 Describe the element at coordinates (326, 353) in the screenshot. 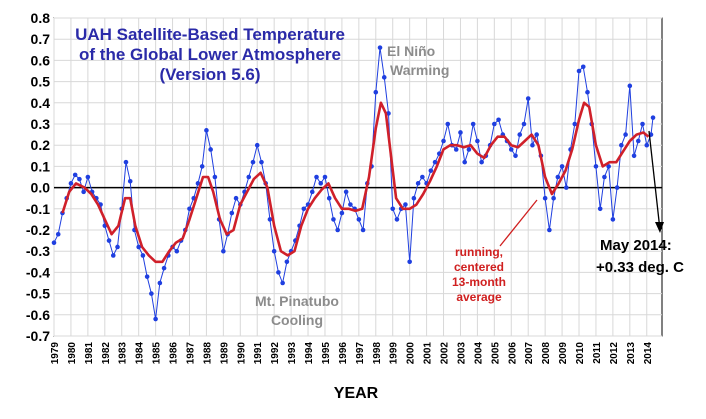

I see `x-tick-label: 1995` at that location.